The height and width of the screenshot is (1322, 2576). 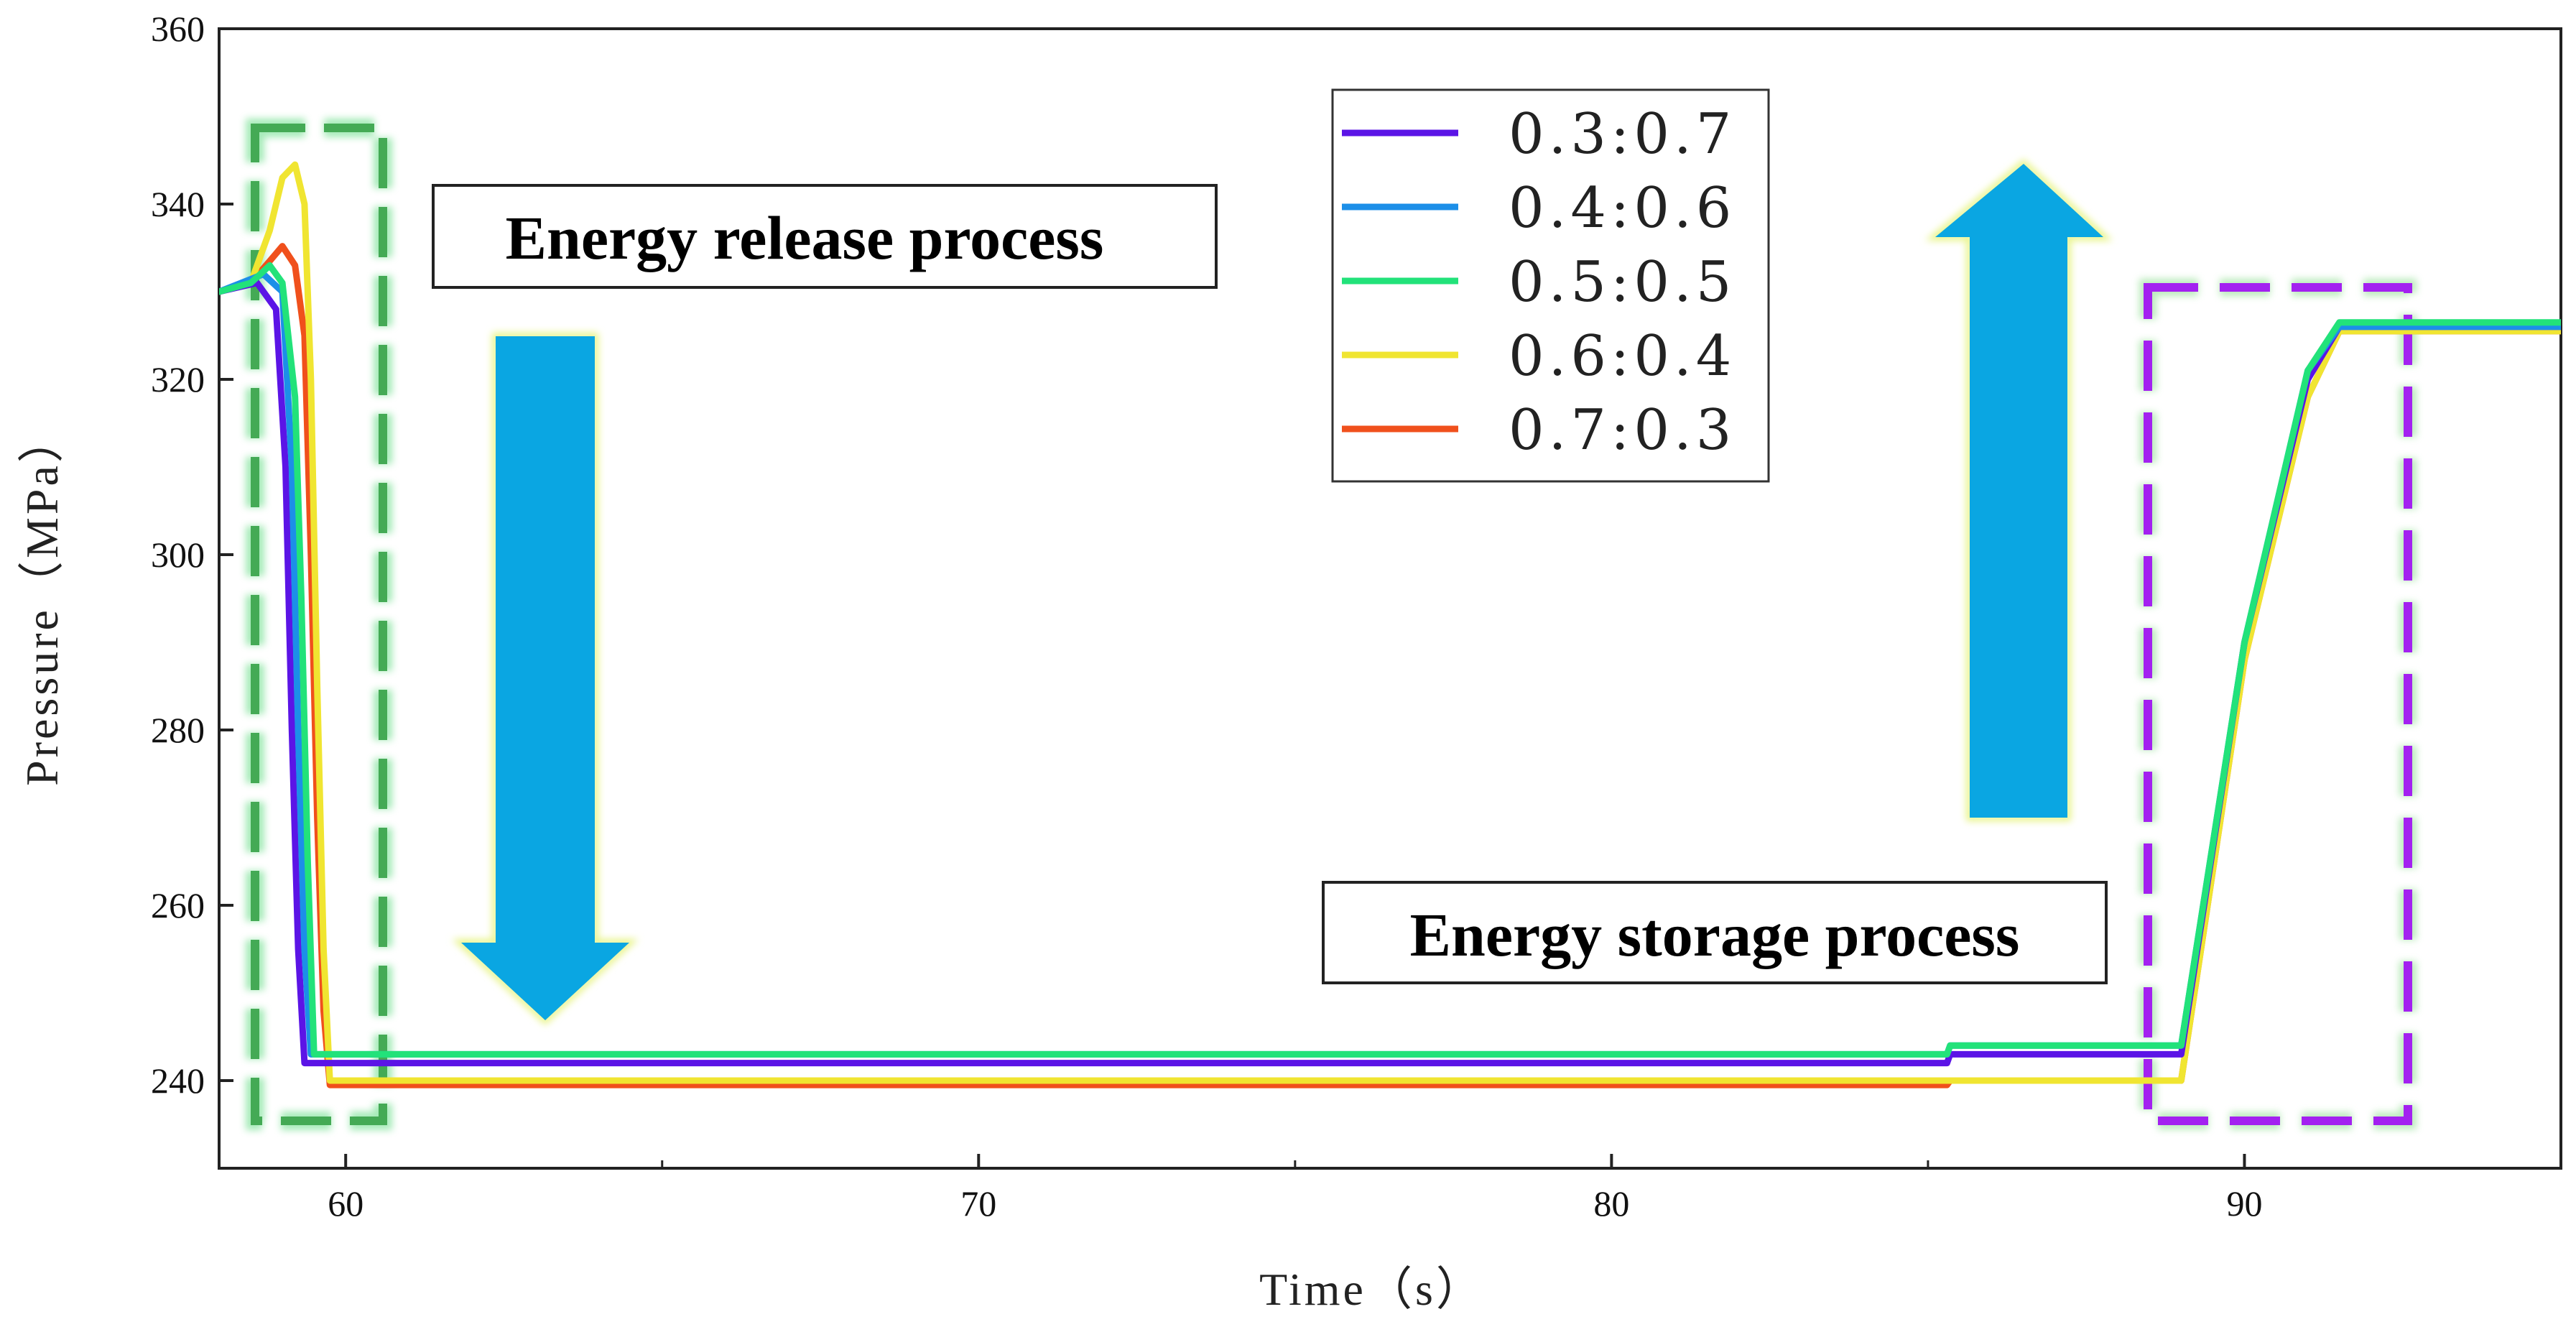 What do you see at coordinates (178, 555) in the screenshot?
I see `y-tick-label: 300` at bounding box center [178, 555].